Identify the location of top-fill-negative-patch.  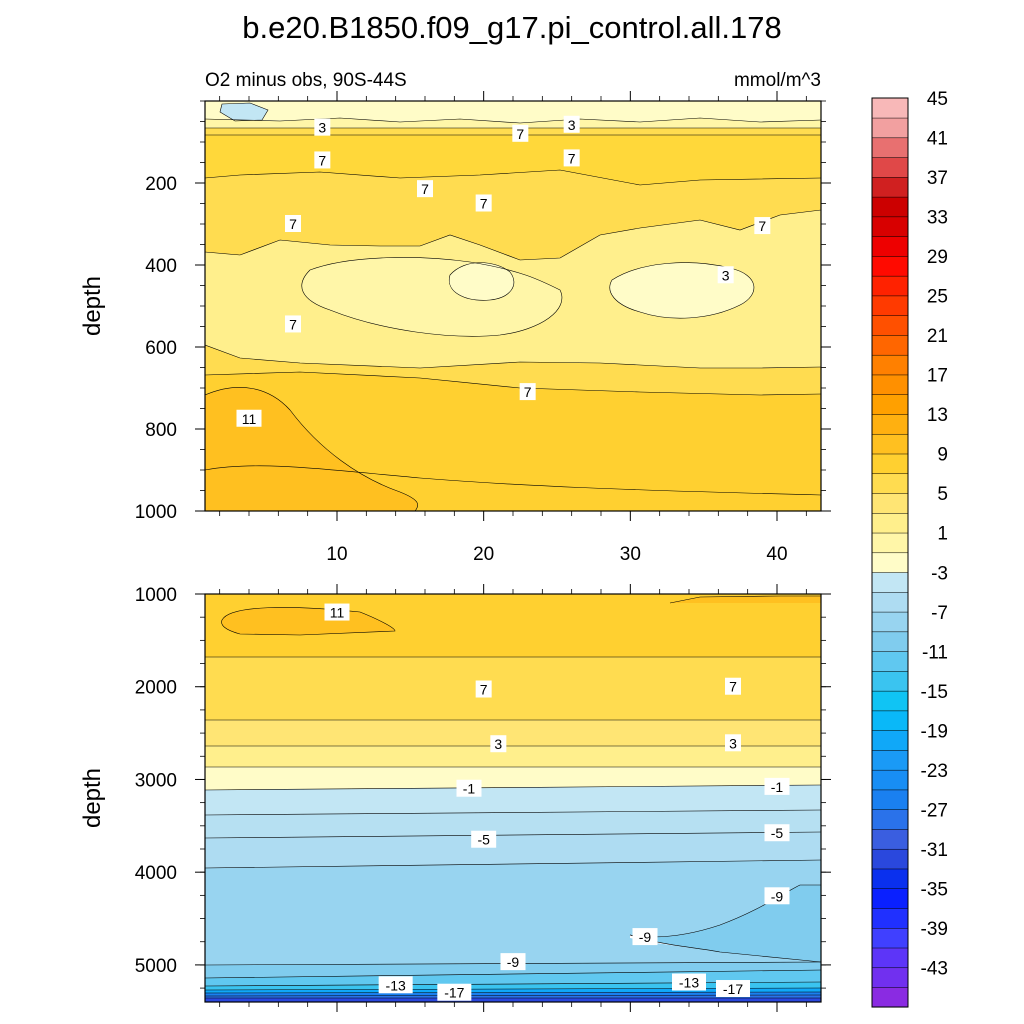
(244, 112).